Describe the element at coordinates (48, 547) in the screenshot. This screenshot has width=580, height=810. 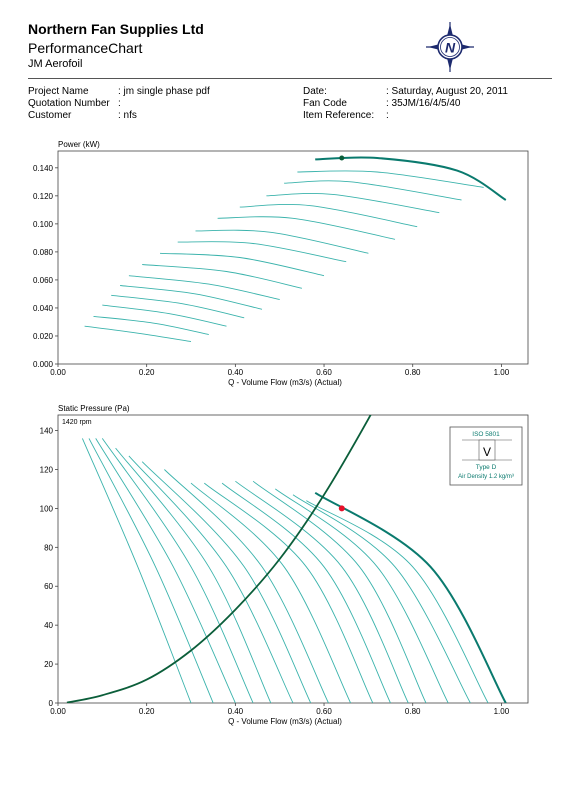
I see `pressure-y-tick-label: 80` at that location.